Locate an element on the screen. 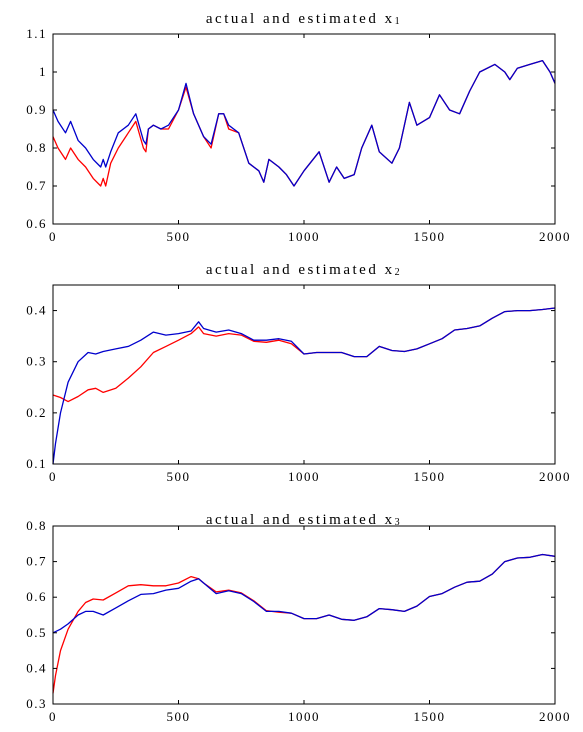 The width and height of the screenshot is (583, 732). panel-title: actual and estimated x1 is located at coordinates (304, 19).